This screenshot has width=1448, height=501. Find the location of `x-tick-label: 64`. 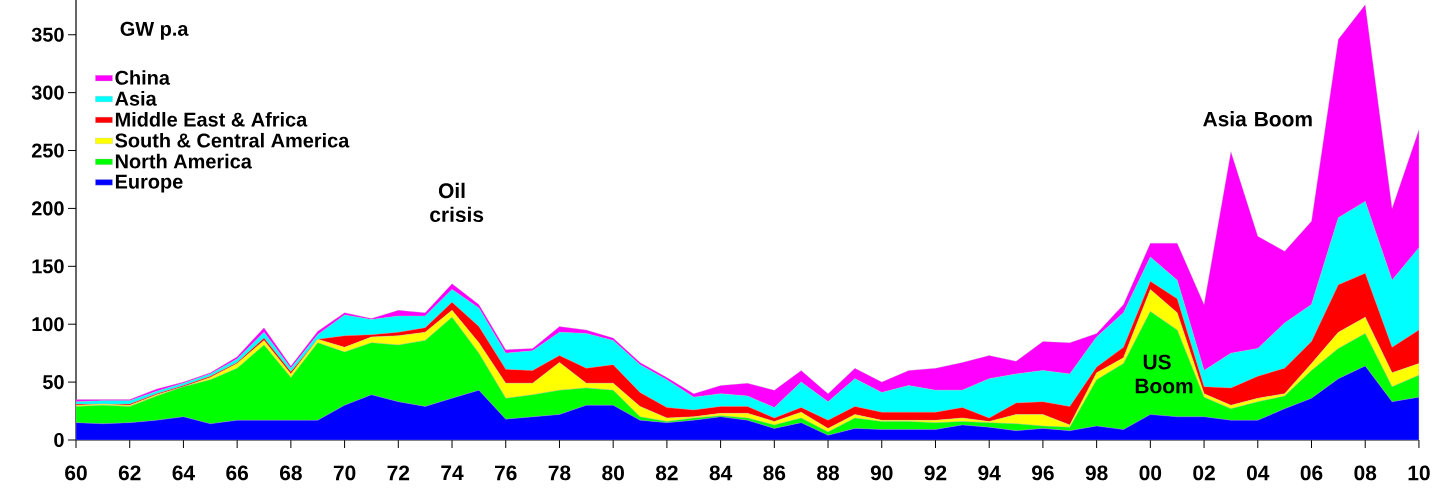

x-tick-label: 64 is located at coordinates (183, 473).